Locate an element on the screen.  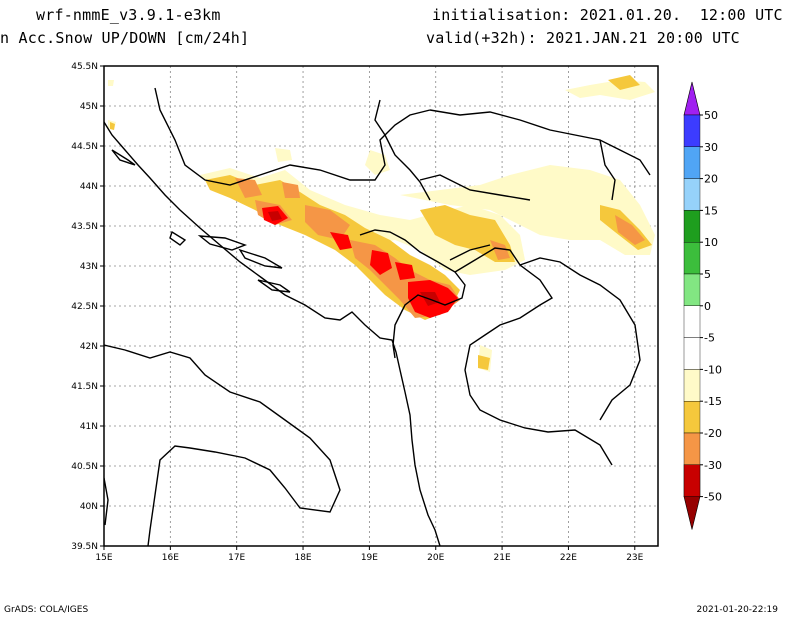
model-title: wrf-nmmE_v3.9.1-e3km is located at coordinates (128, 15).